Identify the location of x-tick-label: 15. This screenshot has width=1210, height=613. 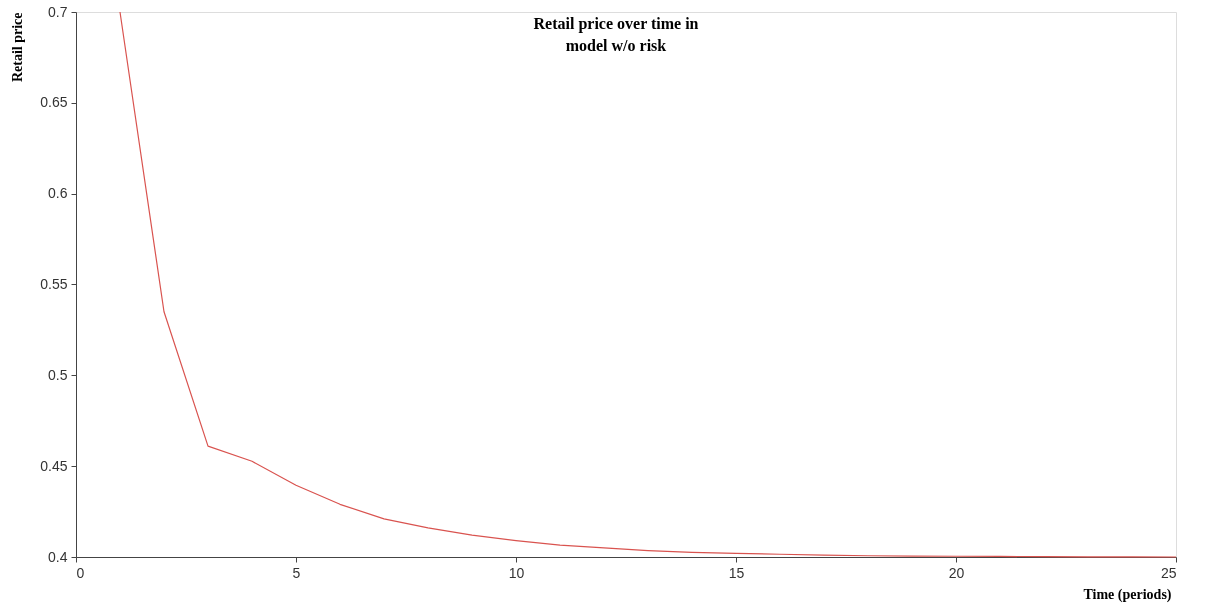
(736, 572).